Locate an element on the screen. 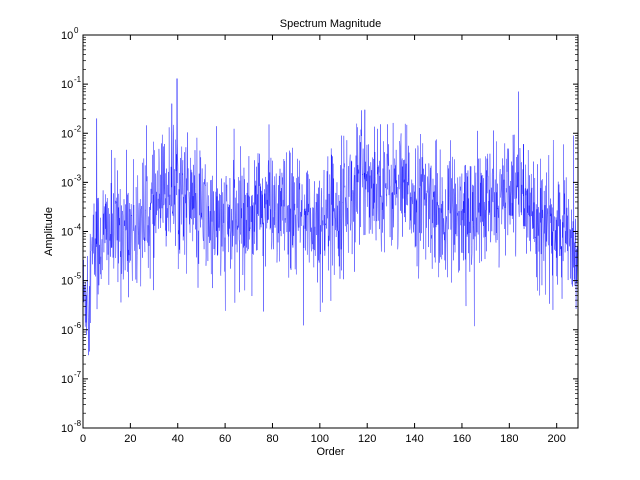 This screenshot has height=480, width=640. x-tick-label: 160 is located at coordinates (462, 439).